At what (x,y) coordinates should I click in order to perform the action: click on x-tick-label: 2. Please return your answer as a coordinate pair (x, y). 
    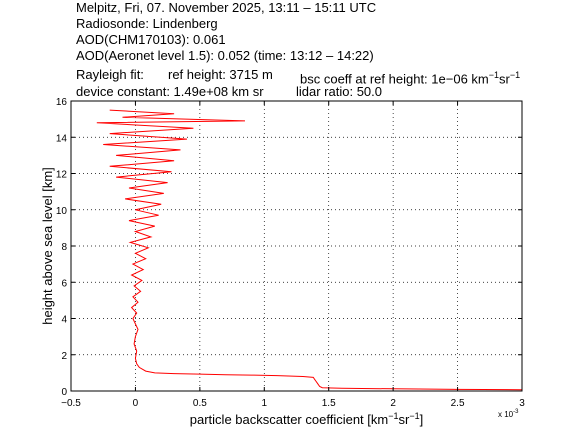
    Looking at the image, I should click on (393, 403).